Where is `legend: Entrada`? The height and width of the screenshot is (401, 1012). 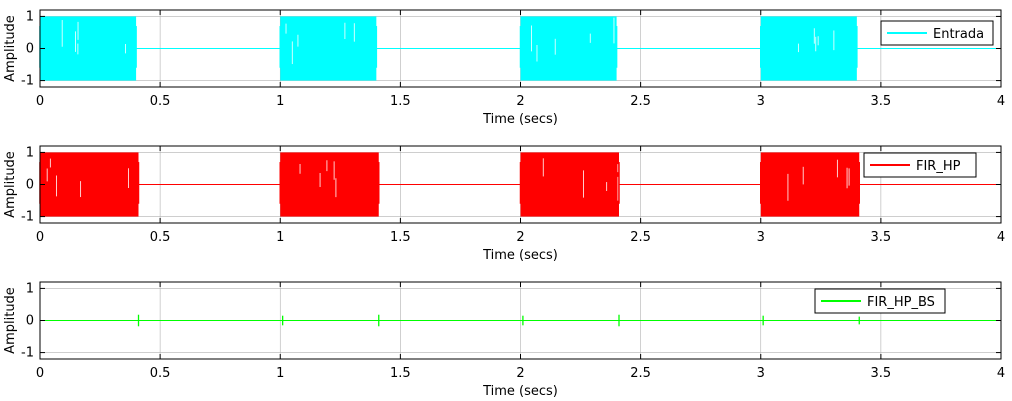 legend: Entrada is located at coordinates (937, 33).